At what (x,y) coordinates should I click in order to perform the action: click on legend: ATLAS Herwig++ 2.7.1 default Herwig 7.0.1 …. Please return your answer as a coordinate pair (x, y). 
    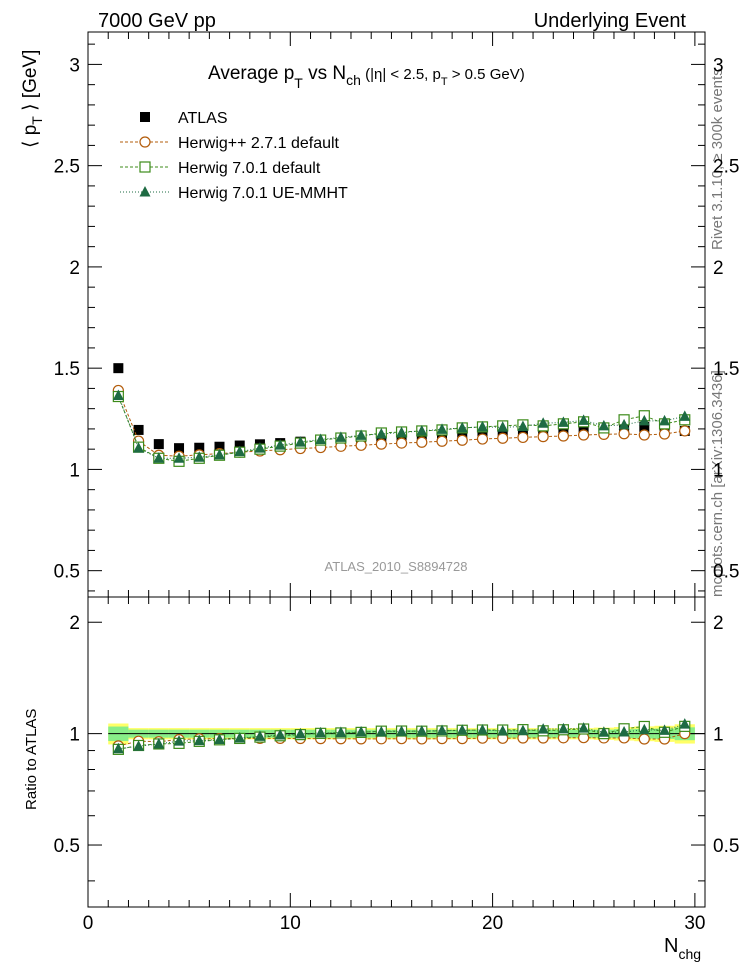
    Looking at the image, I should click on (234, 156).